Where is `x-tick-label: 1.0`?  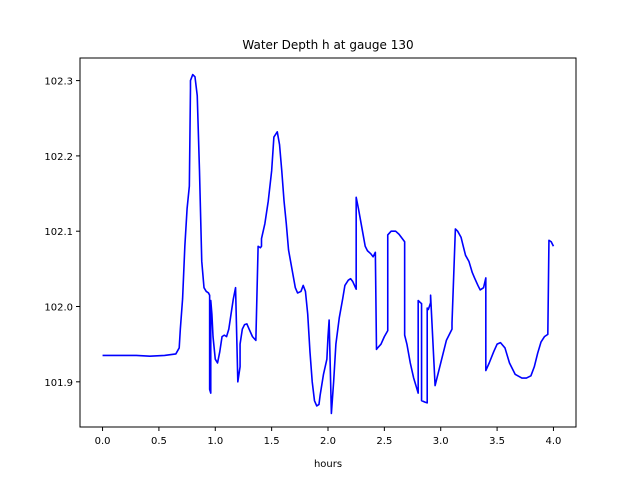 x-tick-label: 1.0 is located at coordinates (215, 441).